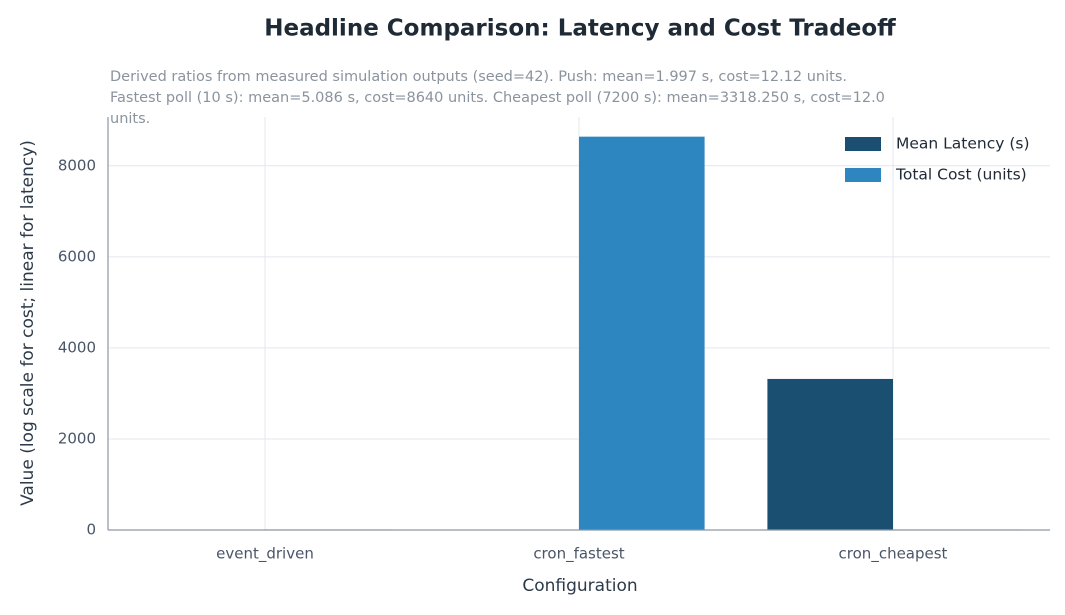 The height and width of the screenshot is (615, 1065). I want to click on legend-label: Mean Latency (s), so click(963, 144).